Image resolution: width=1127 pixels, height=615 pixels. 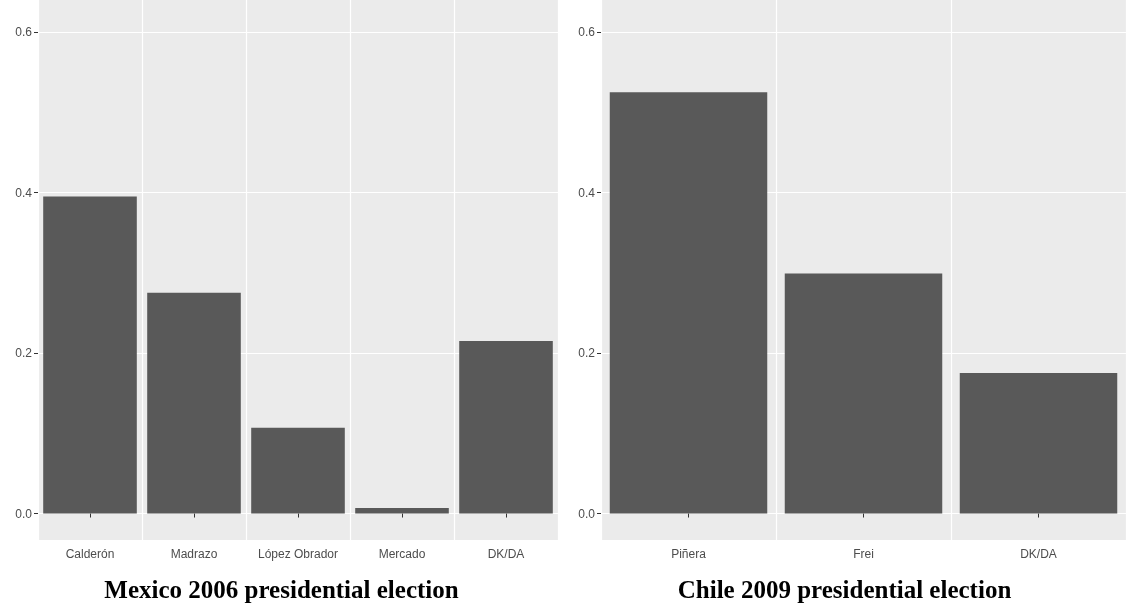 What do you see at coordinates (402, 554) in the screenshot?
I see `x-tick-label: Mercado` at bounding box center [402, 554].